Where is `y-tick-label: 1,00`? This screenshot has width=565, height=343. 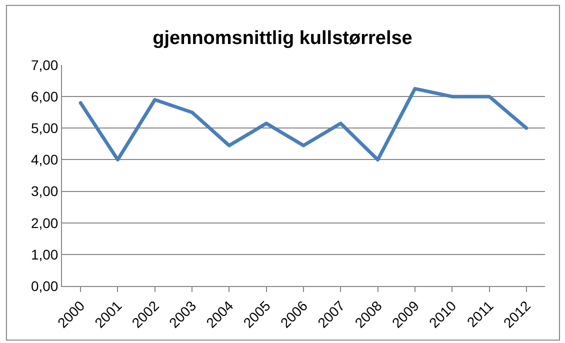 y-tick-label: 1,00 is located at coordinates (44, 254).